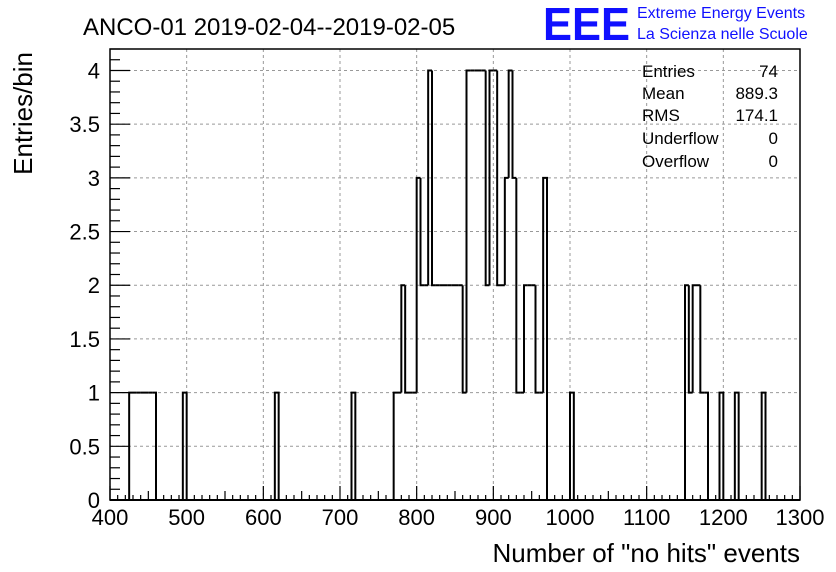 The width and height of the screenshot is (836, 572). What do you see at coordinates (768, 71) in the screenshot?
I see `stat-value-entries: 74` at bounding box center [768, 71].